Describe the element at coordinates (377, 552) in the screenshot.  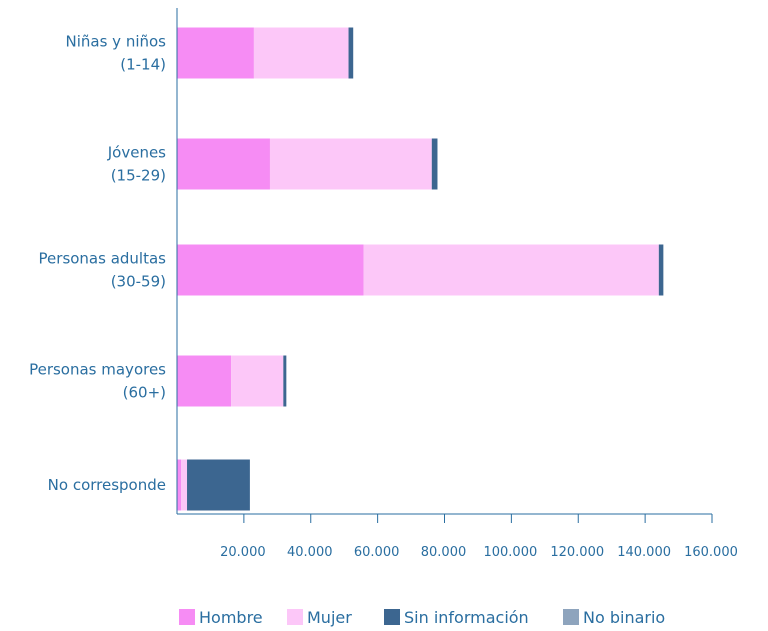
I see `x-tick-label-2: 60.000` at that location.